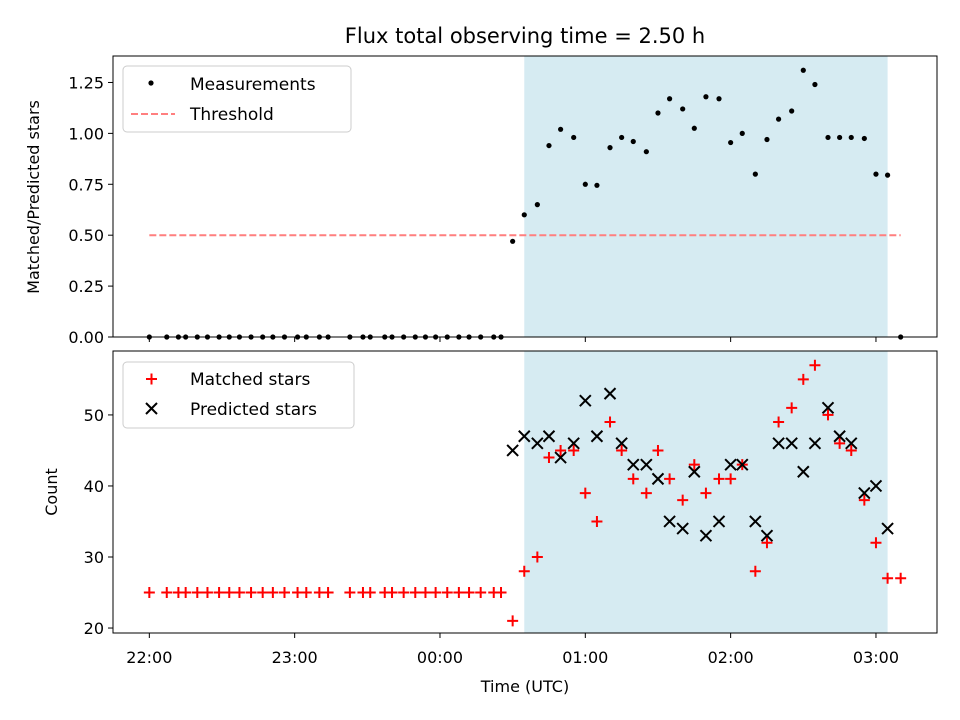 This screenshot has height=720, width=960. I want to click on bottom-legend: Matched stars Predicted stars, so click(238, 395).